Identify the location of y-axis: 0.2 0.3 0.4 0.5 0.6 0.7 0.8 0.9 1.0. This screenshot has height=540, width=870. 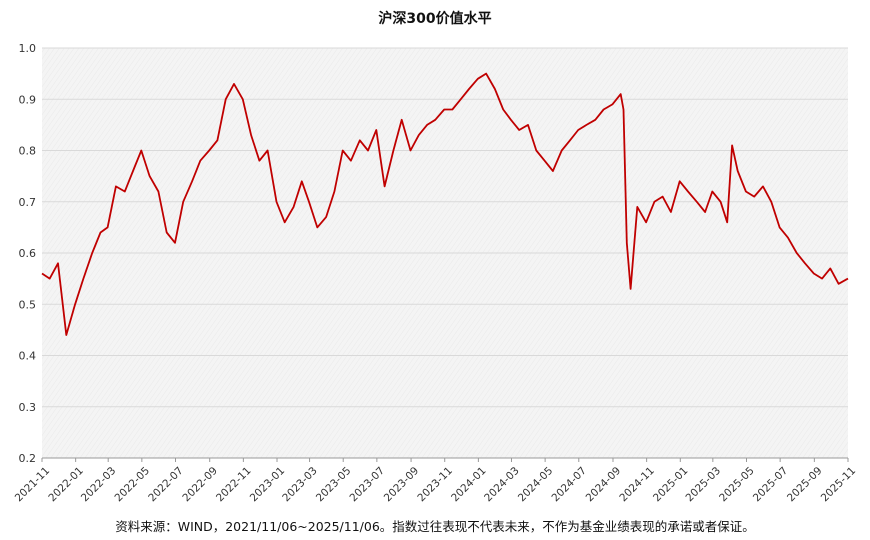
(28, 253).